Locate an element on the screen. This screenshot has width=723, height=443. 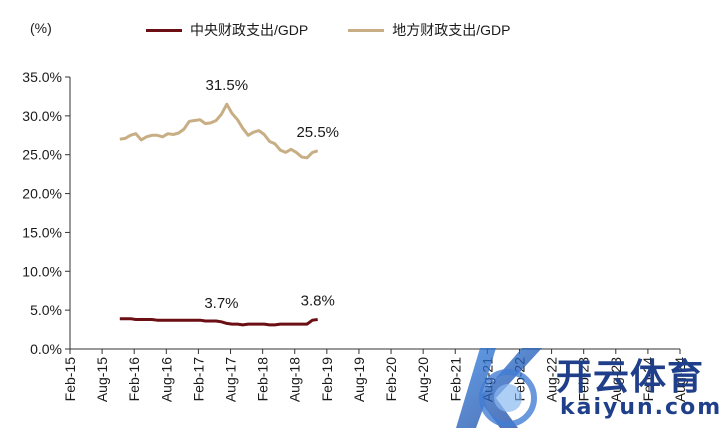
x-tick-label: Feb-16 is located at coordinates (134, 379).